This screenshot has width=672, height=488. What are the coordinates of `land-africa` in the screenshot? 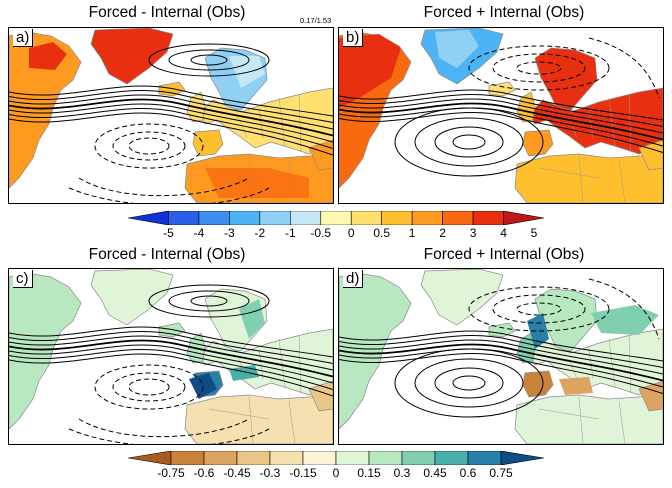 It's located at (588, 419).